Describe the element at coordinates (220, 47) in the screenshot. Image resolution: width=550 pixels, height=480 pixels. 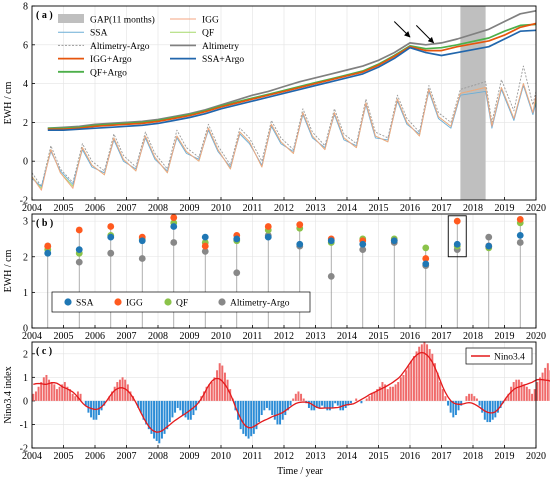
I see `legend-label: Altimetry` at that location.